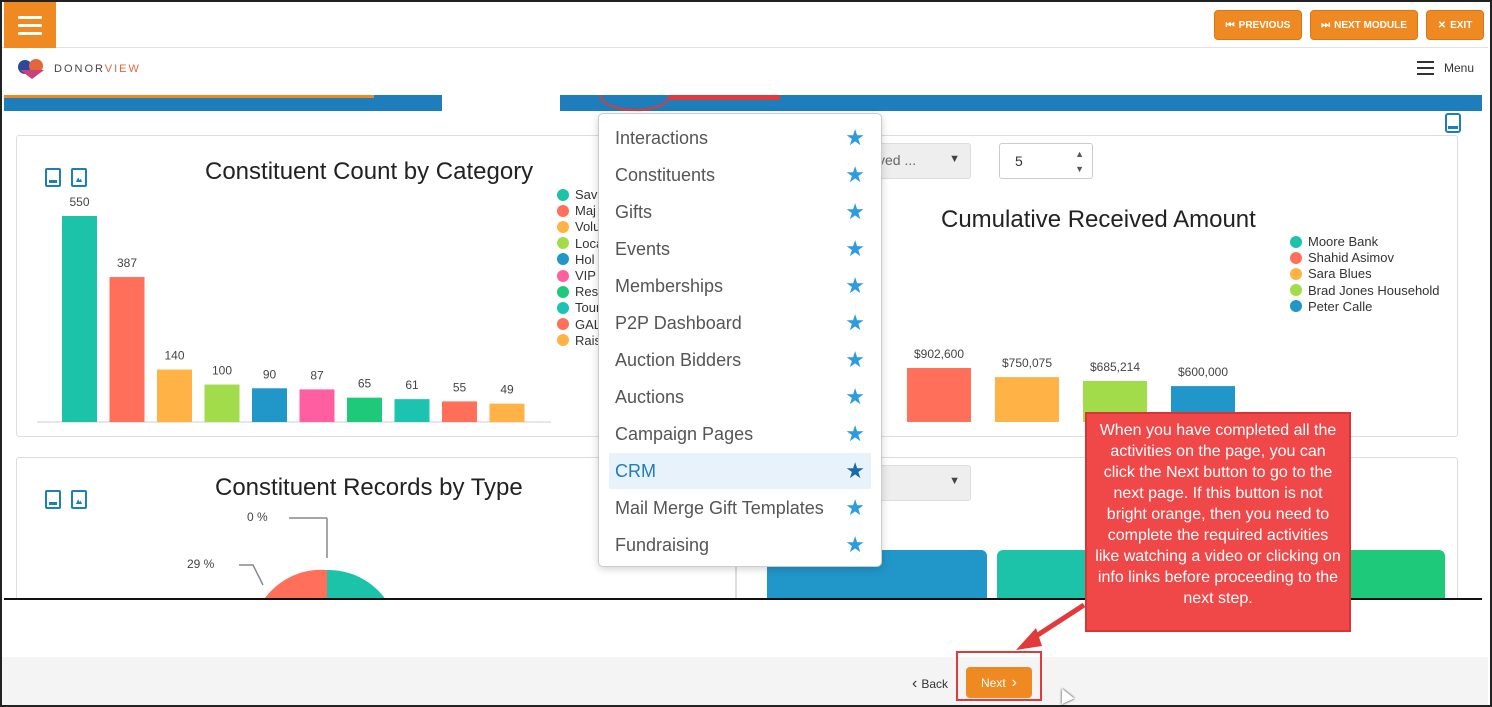 The height and width of the screenshot is (707, 1492). Describe the element at coordinates (1115, 367) in the screenshot. I see `bar-value-label: $685,214` at that location.